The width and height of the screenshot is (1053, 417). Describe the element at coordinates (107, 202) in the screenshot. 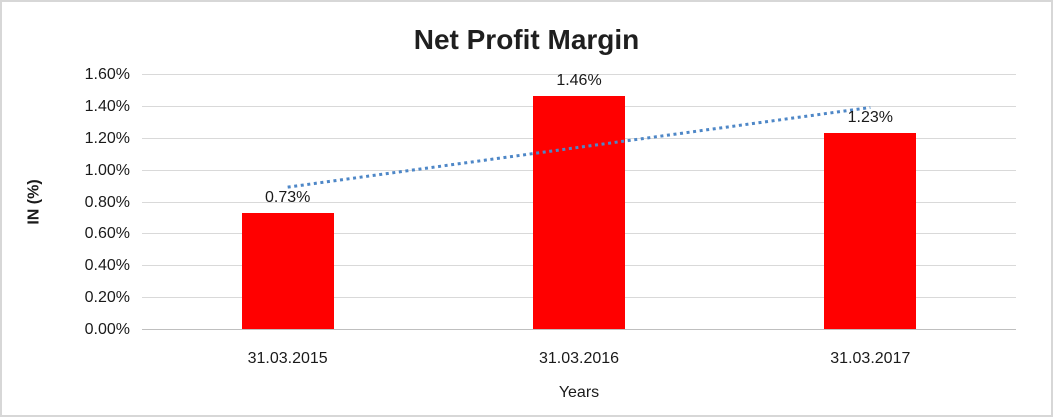

I see `y-axis-tick-label: 0.80%` at that location.